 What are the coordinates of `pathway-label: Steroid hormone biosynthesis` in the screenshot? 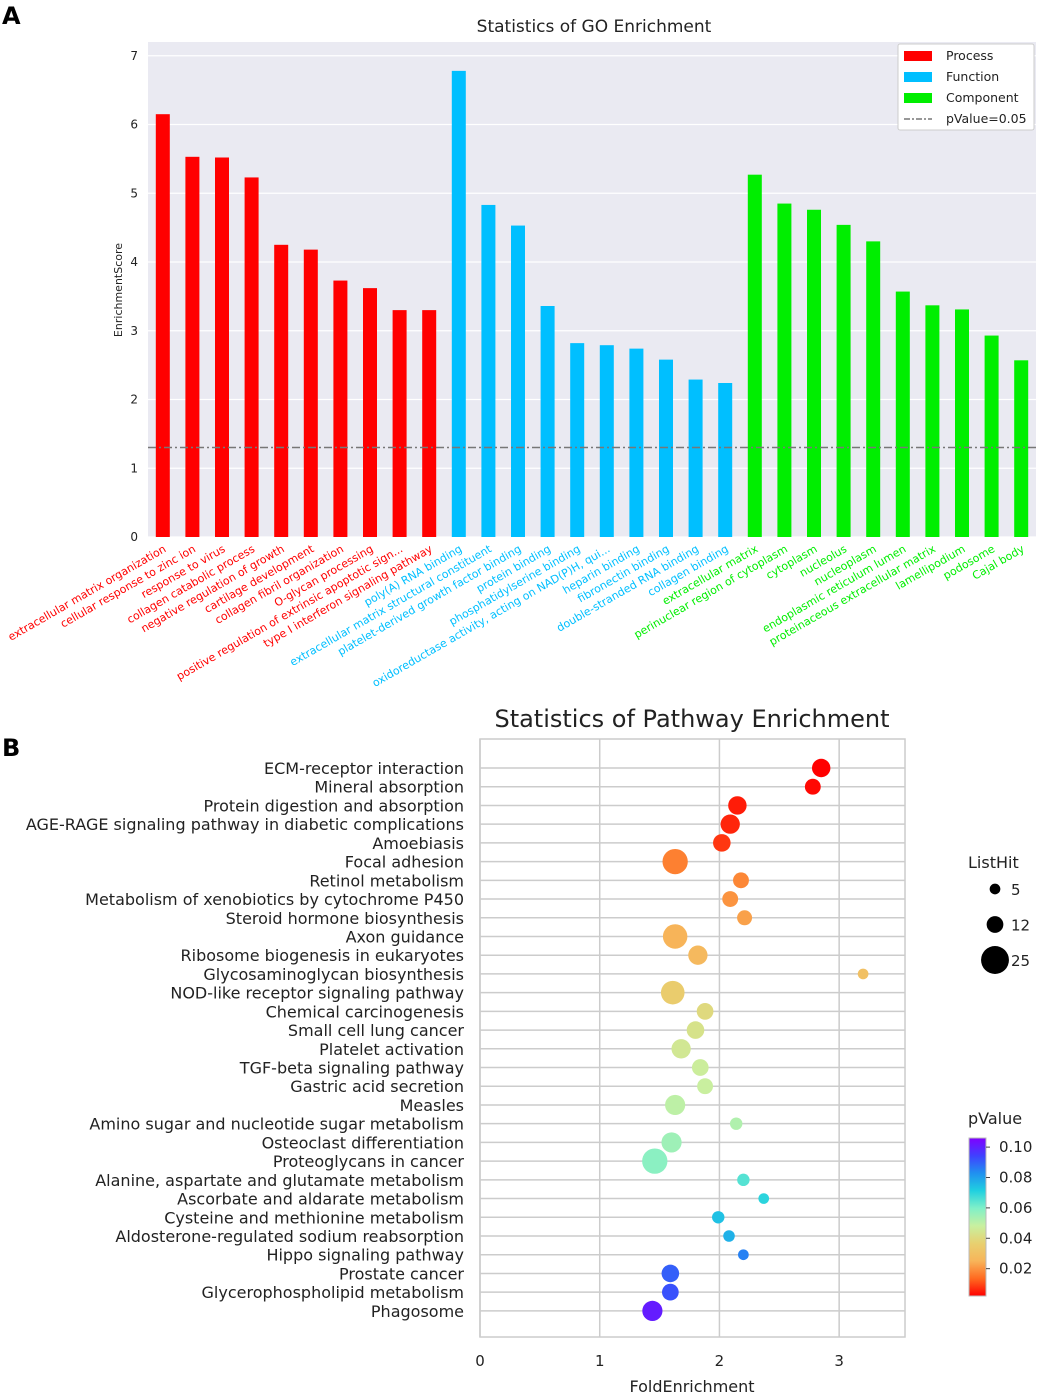 It's located at (345, 918).